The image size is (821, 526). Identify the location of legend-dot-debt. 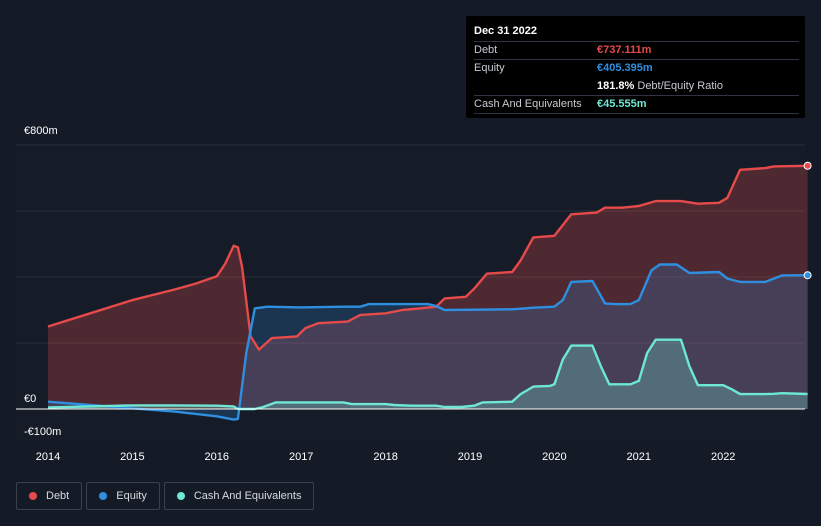
(33, 496).